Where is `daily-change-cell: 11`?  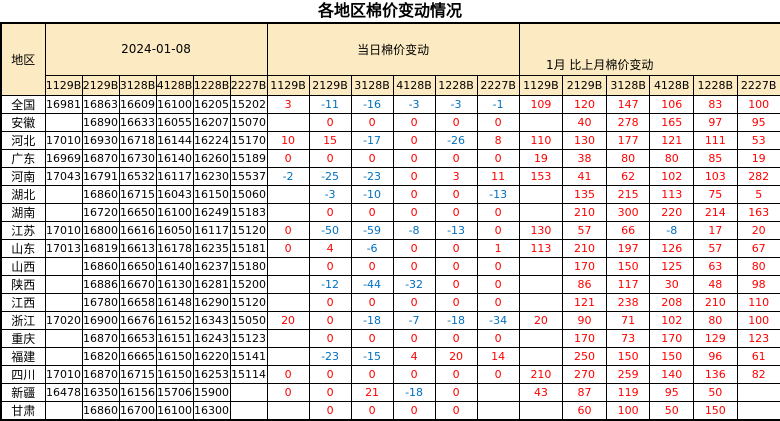 daily-change-cell: 11 is located at coordinates (498, 176).